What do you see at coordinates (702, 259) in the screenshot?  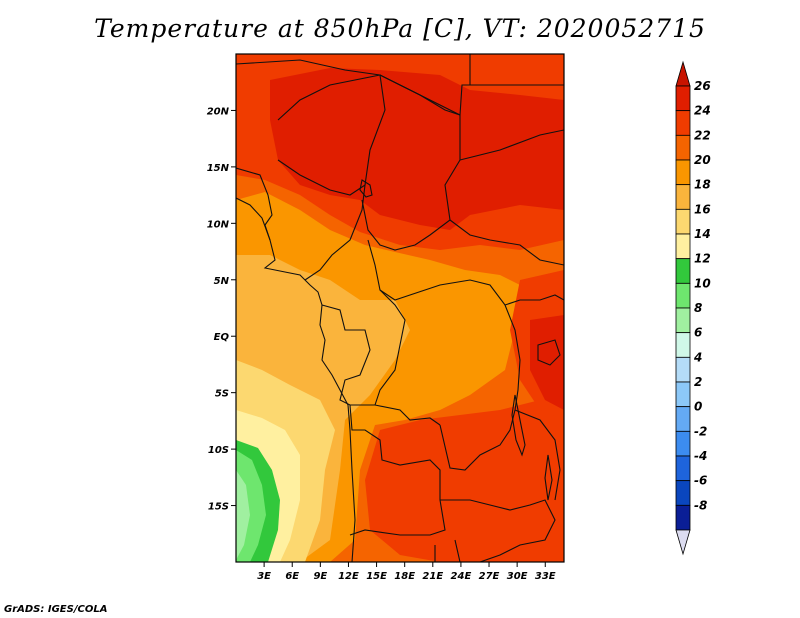 I see `colorbar-label: 12` at bounding box center [702, 259].